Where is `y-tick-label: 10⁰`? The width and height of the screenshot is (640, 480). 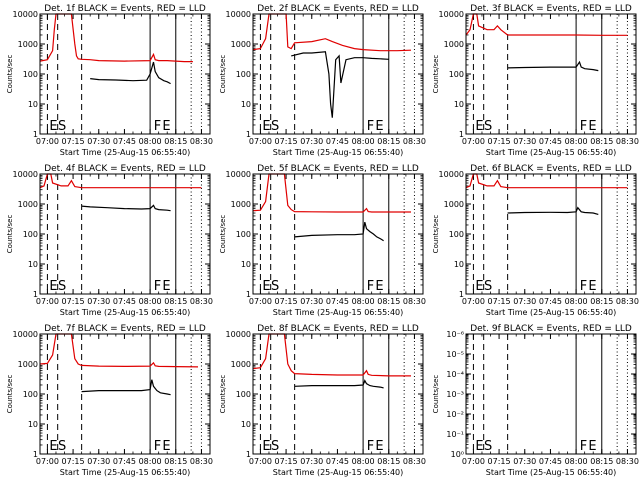 y-tick-label: 10⁰ is located at coordinates (457, 454).